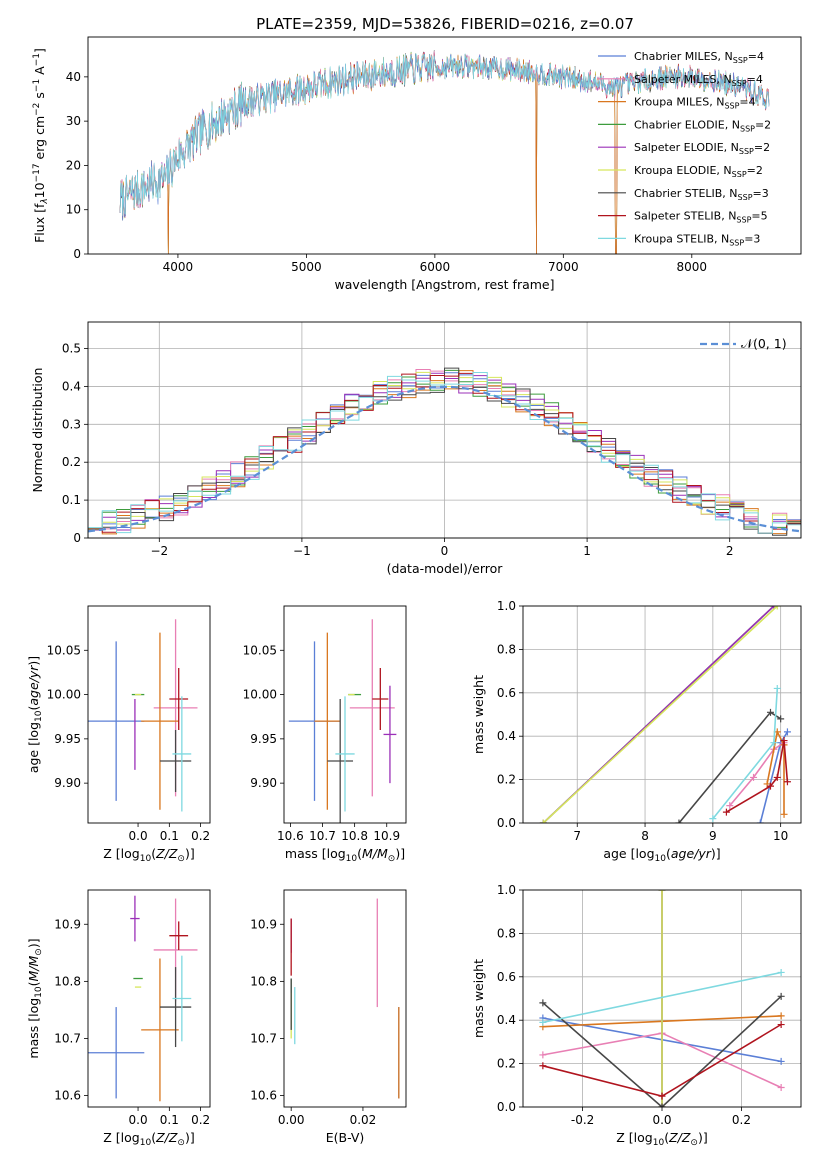  Describe the element at coordinates (138, 836) in the screenshot. I see `age_vs_Z-xtick-label: 0.0` at that location.